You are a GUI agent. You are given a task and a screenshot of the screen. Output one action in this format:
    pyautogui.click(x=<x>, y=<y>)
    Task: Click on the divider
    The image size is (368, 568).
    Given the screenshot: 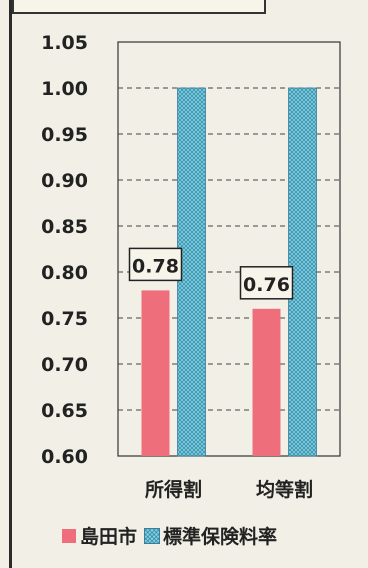 What is the action you would take?
    pyautogui.click(x=10, y=284)
    